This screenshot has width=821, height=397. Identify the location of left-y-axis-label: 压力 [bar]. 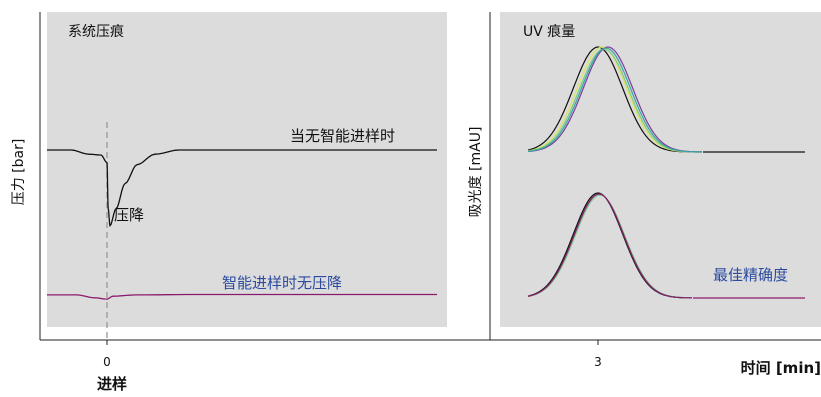
(19, 172).